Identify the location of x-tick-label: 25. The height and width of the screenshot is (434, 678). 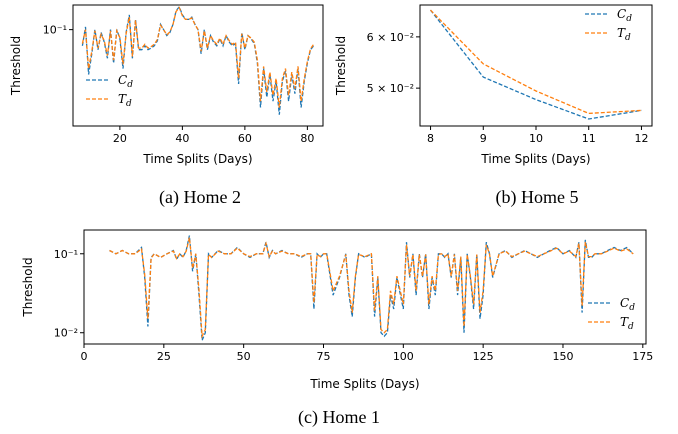
(164, 356).